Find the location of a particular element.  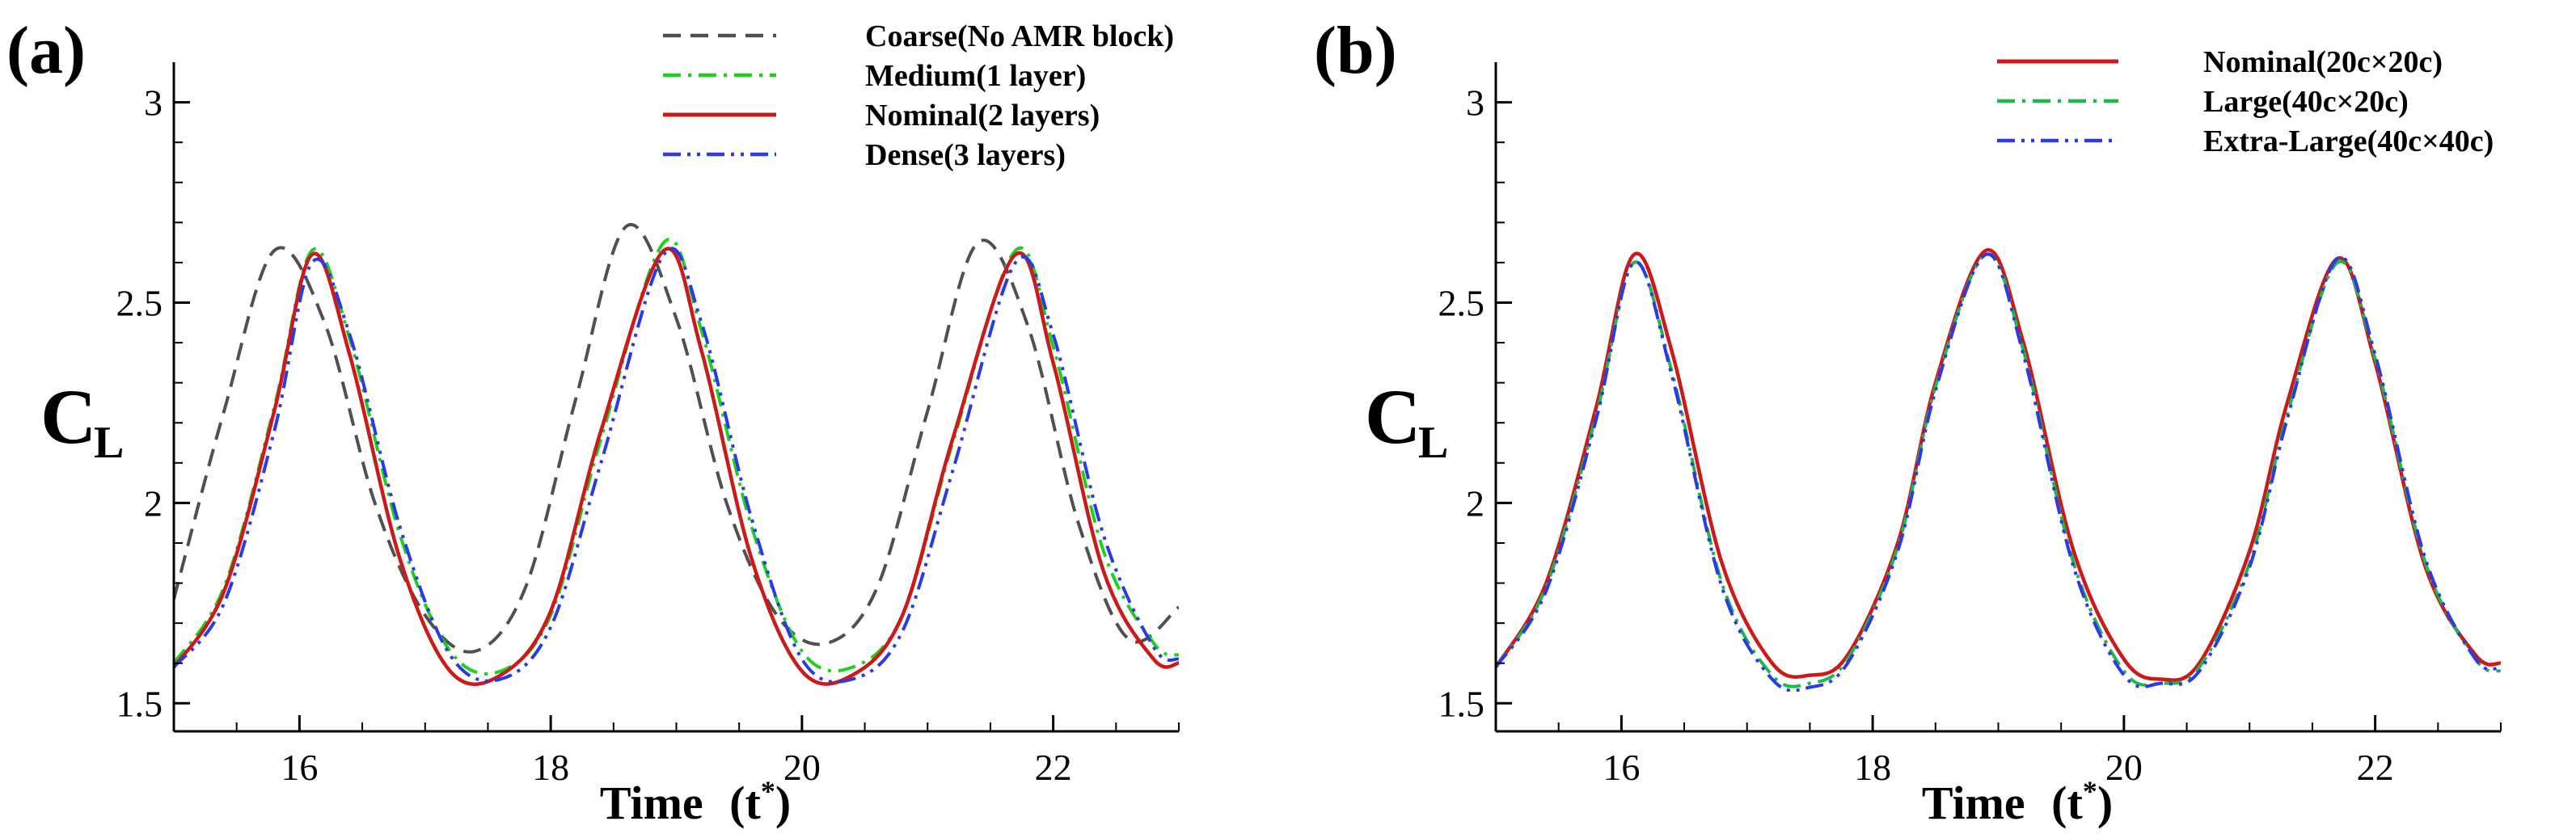

panel-b-y-tick-label: 1.5 is located at coordinates (1461, 704).